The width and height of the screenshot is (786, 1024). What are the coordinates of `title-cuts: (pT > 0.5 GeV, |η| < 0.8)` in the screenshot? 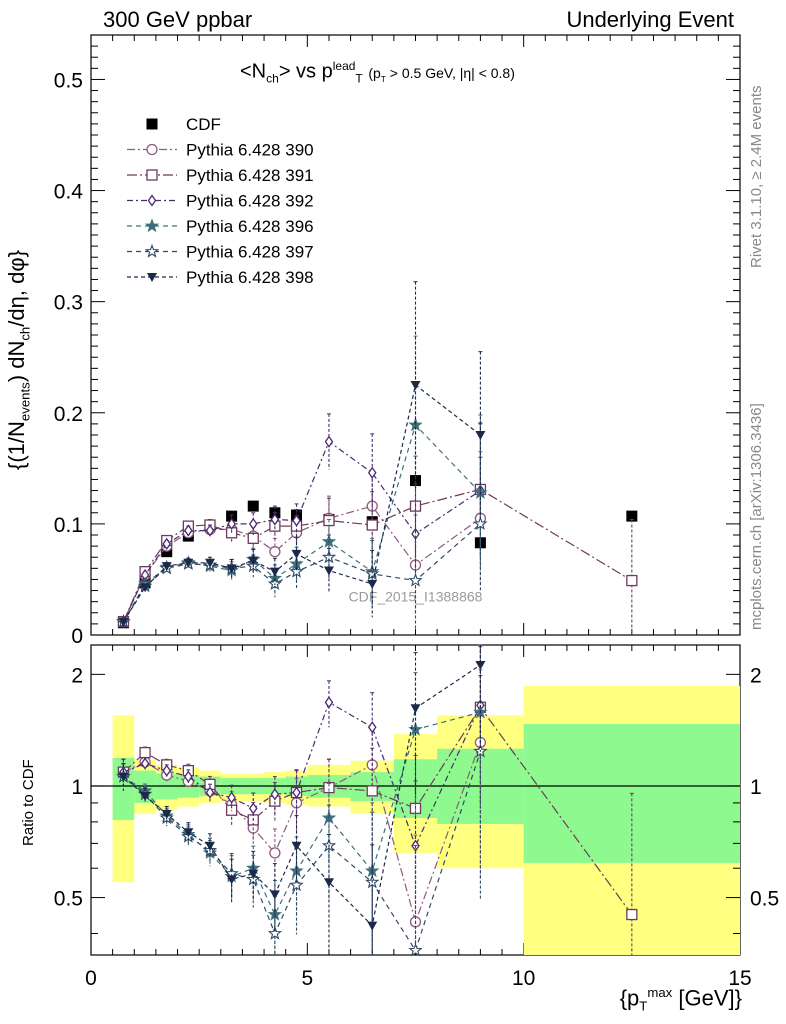 It's located at (441, 74).